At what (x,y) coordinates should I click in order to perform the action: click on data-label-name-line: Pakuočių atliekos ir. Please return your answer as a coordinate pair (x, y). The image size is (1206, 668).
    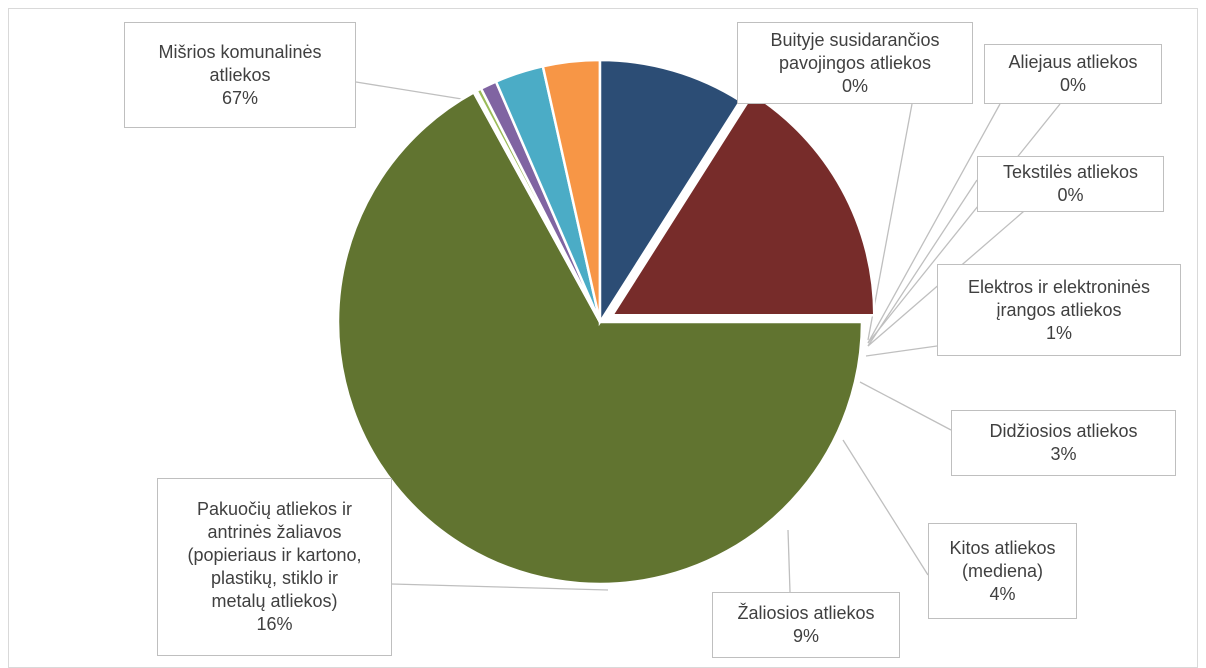
    Looking at the image, I should click on (274, 509).